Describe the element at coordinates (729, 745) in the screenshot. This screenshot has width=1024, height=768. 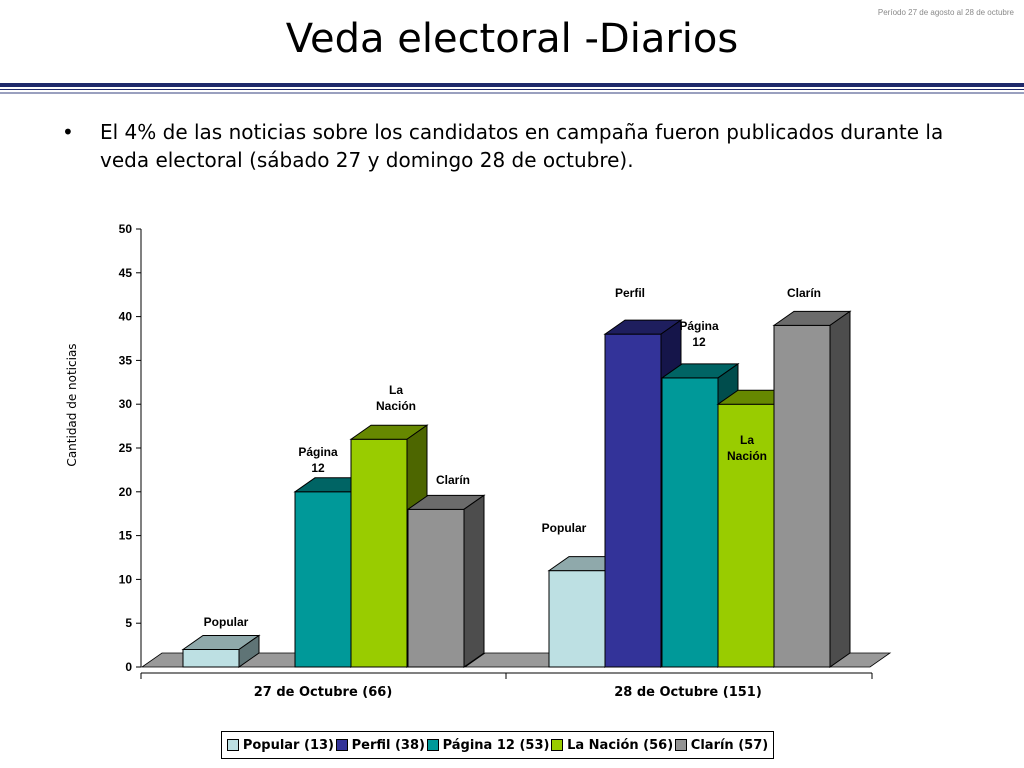
I see `legend-label: Clarín (57)` at that location.